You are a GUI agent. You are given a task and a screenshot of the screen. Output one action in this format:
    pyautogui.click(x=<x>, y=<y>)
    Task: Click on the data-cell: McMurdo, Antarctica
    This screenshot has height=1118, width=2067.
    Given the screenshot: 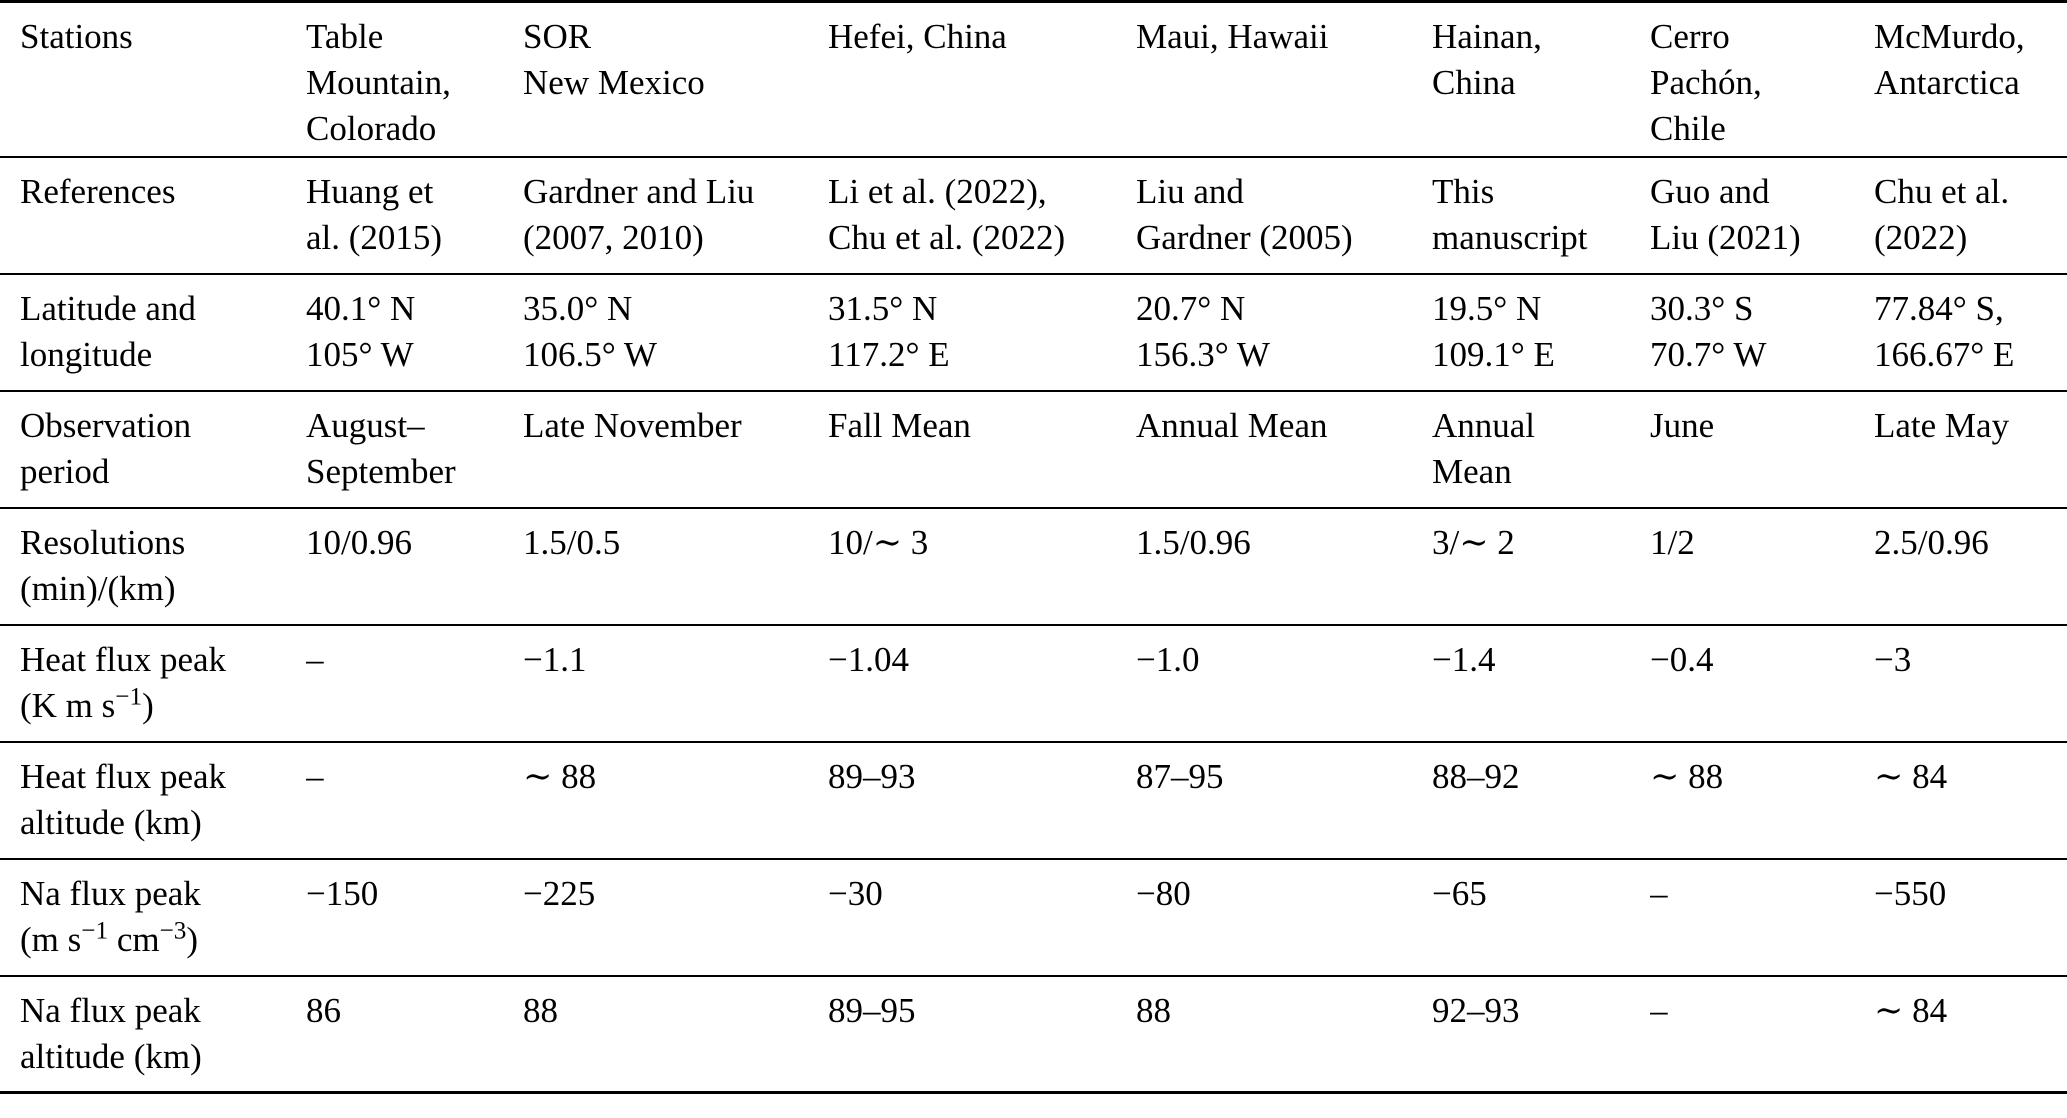 What is the action you would take?
    pyautogui.click(x=1949, y=59)
    